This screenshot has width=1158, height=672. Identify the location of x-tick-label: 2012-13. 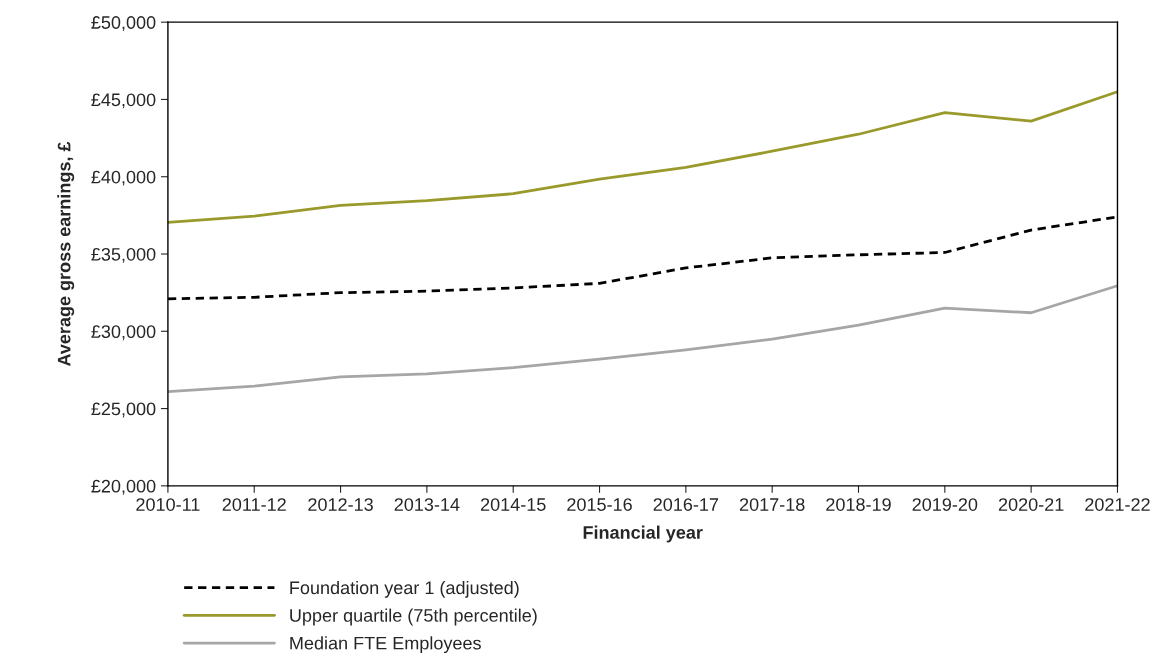
(340, 504).